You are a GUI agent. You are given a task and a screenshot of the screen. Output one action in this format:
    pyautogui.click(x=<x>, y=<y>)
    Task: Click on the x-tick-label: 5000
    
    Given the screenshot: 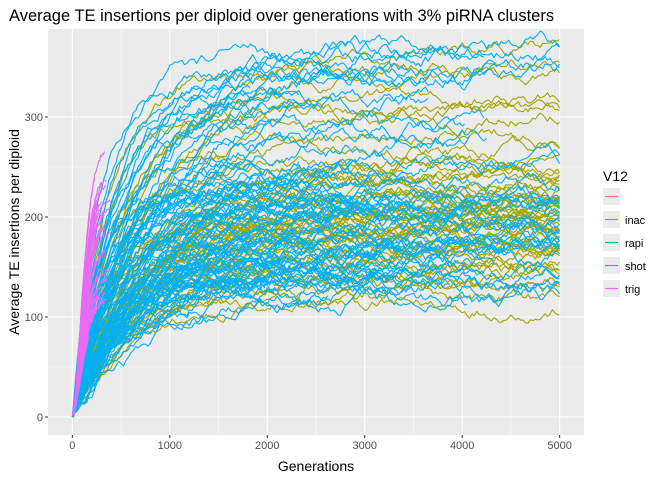 What is the action you would take?
    pyautogui.click(x=559, y=446)
    